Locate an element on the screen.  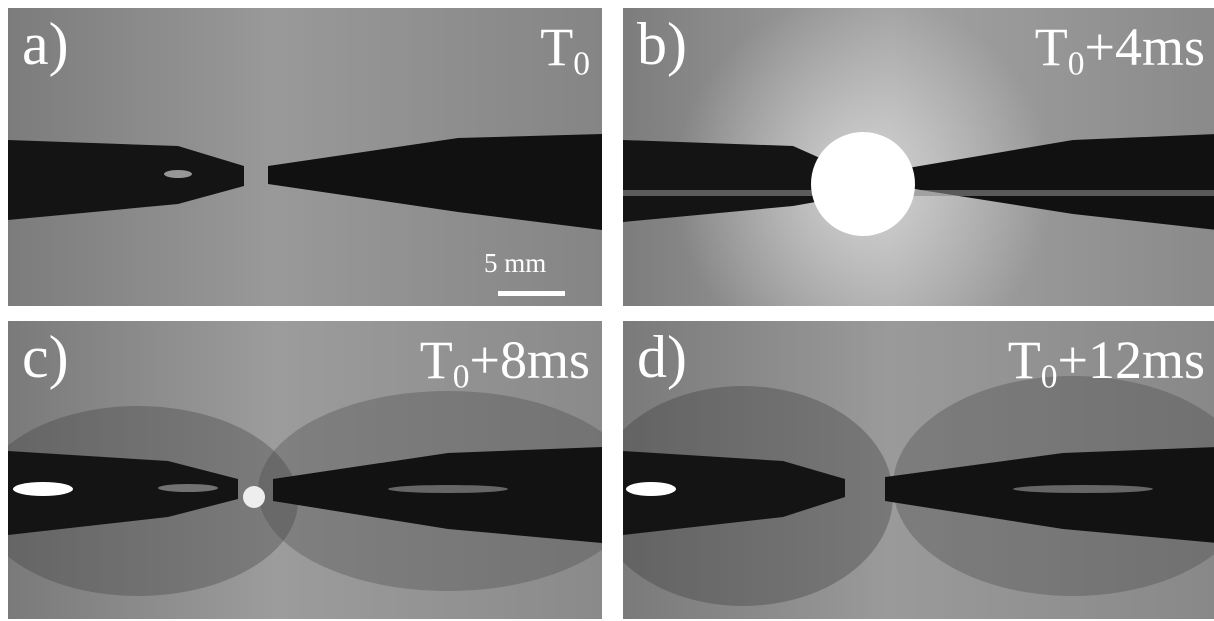
time-suffix: +12ms is located at coordinates (1131, 360).